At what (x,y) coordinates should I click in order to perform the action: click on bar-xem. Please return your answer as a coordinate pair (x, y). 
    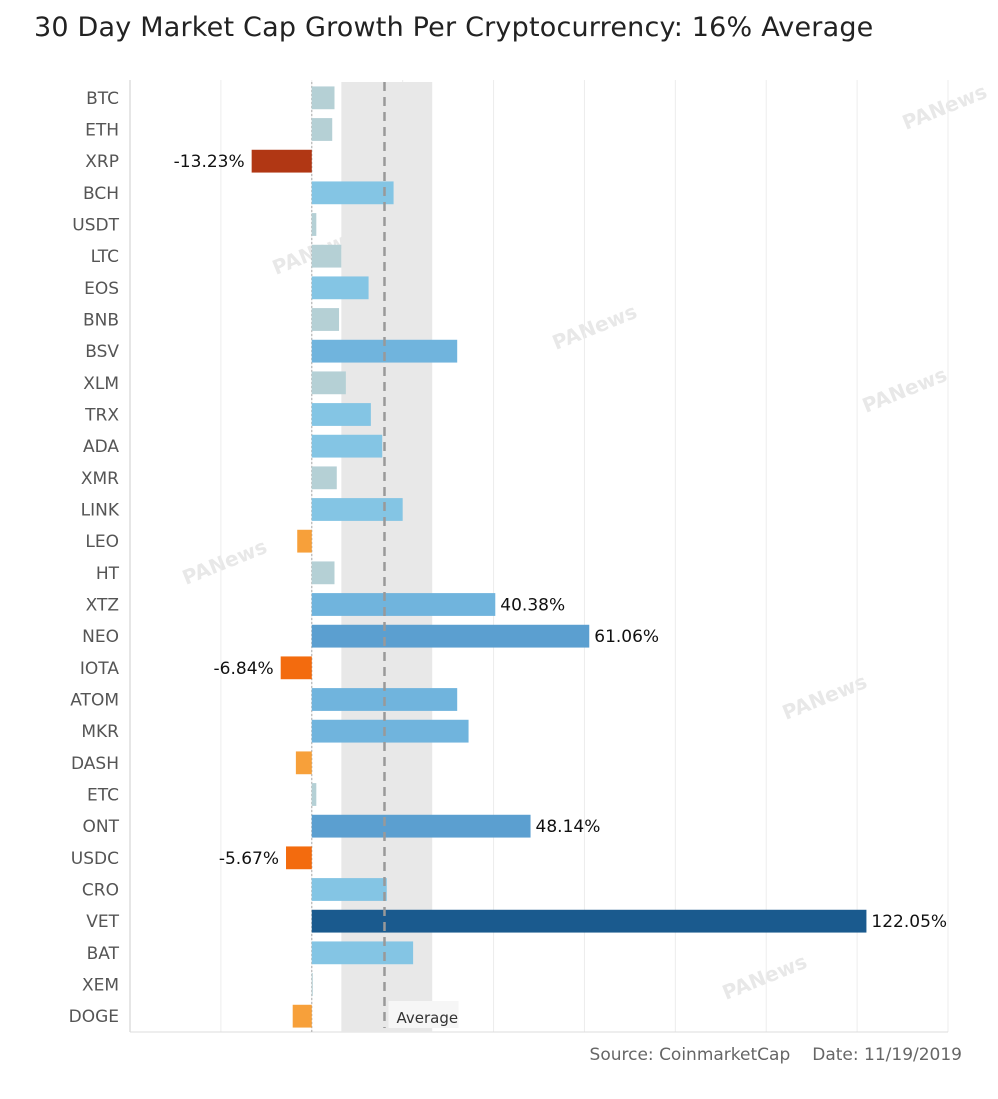
    Looking at the image, I should click on (312, 984).